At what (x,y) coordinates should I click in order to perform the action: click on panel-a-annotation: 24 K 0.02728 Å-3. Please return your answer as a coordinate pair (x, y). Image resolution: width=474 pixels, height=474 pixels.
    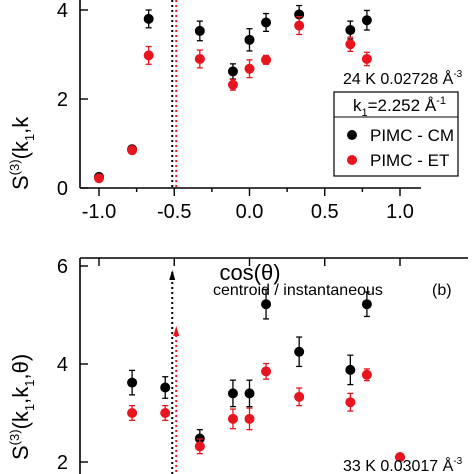
    Looking at the image, I should click on (403, 78).